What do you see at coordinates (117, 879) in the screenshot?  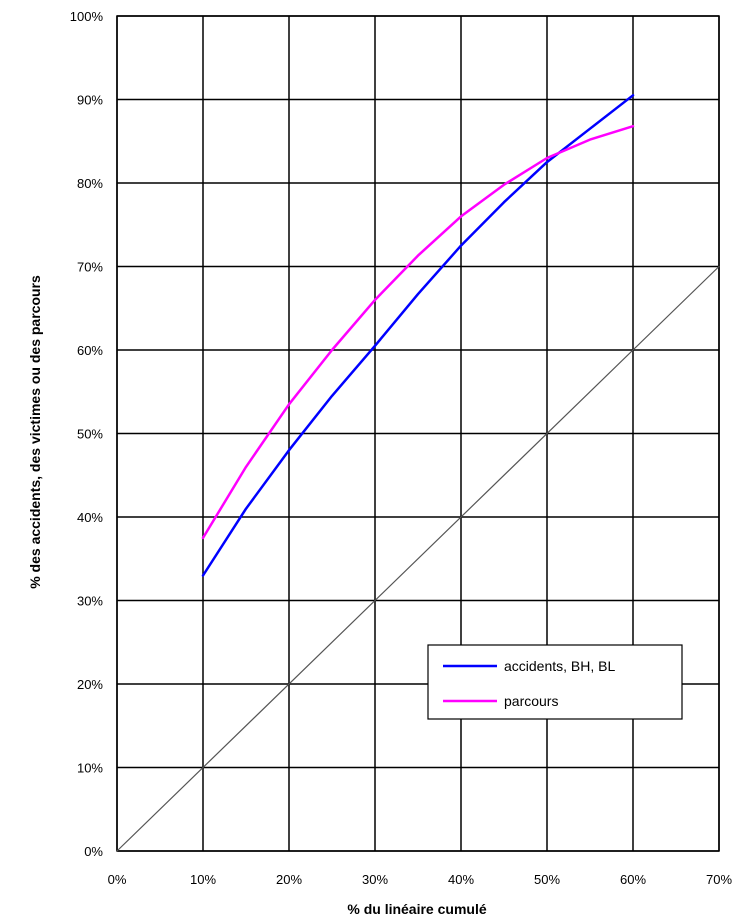 I see `x-tick-label: 0%` at bounding box center [117, 879].